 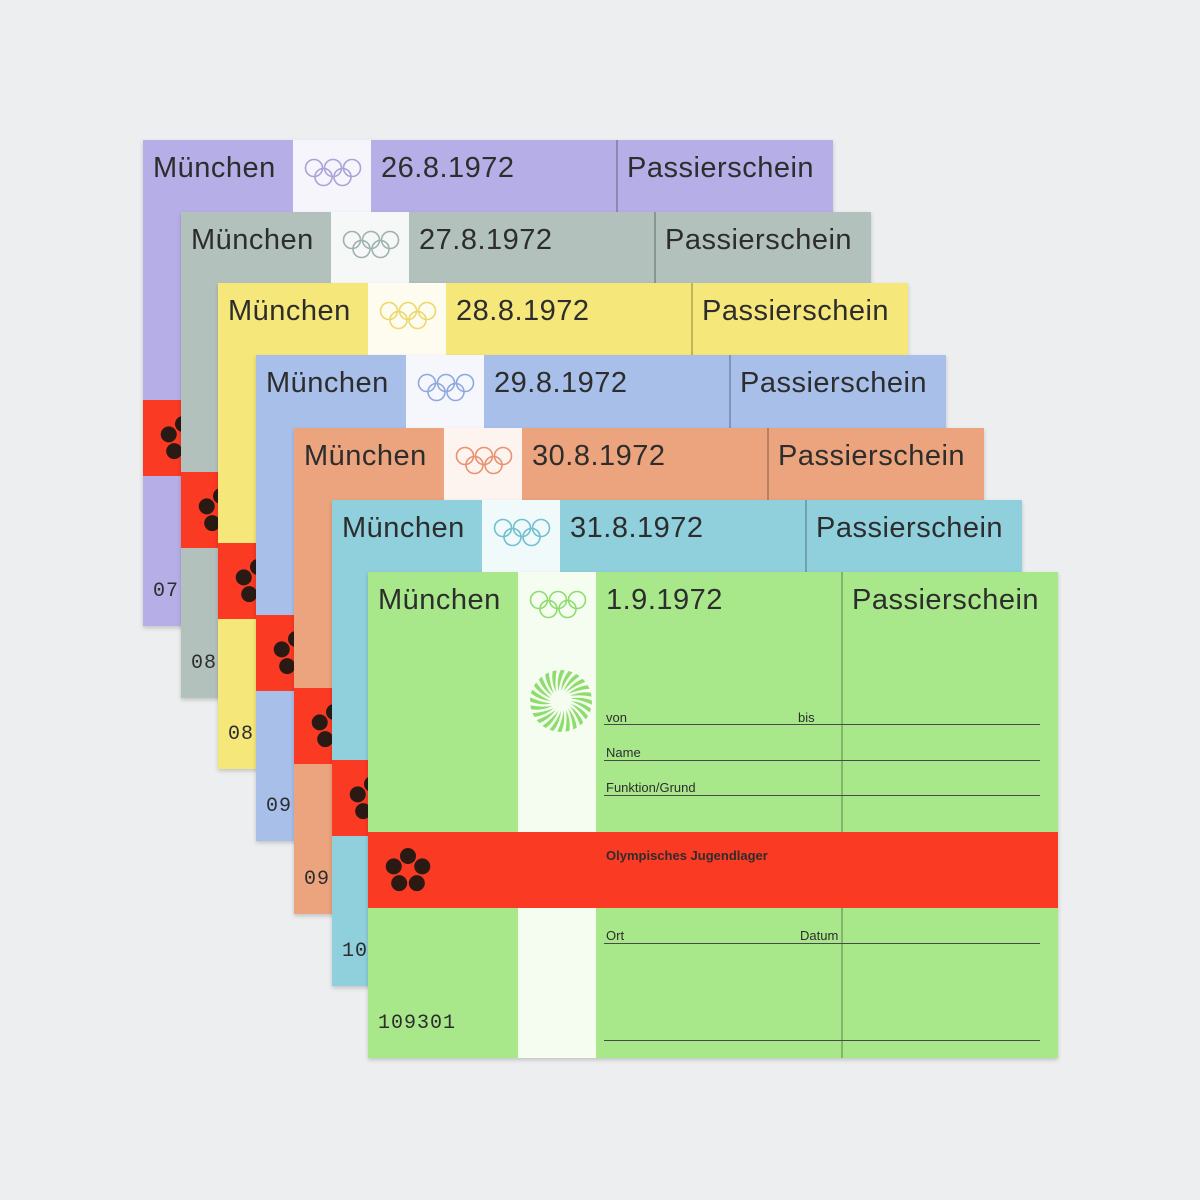 I want to click on flower-emblem-icon, so click(x=408, y=870).